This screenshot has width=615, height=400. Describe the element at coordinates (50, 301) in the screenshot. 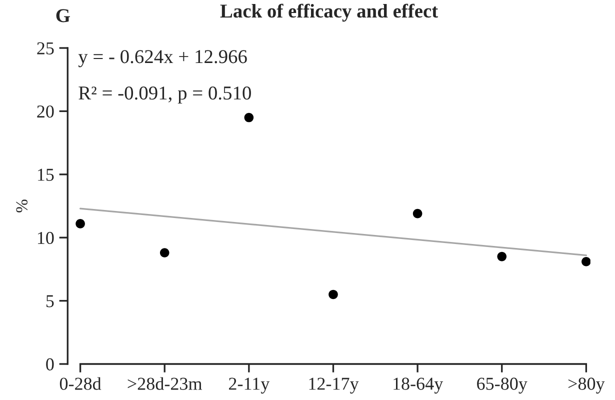

I see `y-tick-label: 5` at that location.